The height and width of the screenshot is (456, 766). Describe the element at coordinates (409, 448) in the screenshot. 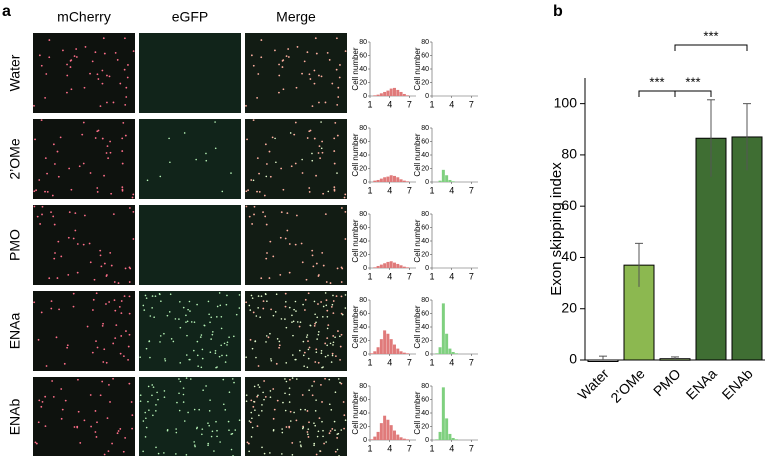

I see `x-tick-label: 7` at that location.